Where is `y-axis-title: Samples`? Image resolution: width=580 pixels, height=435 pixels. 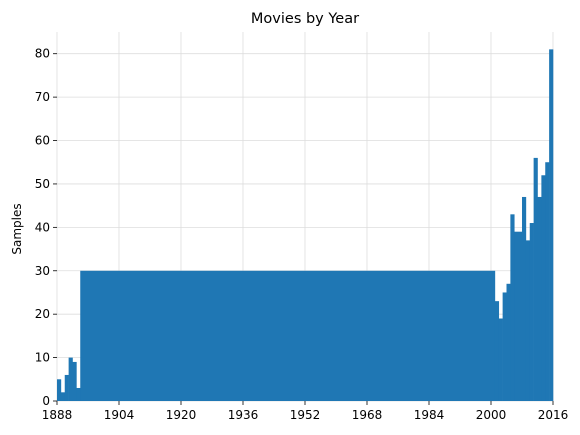
y-axis-title: Samples is located at coordinates (17, 228).